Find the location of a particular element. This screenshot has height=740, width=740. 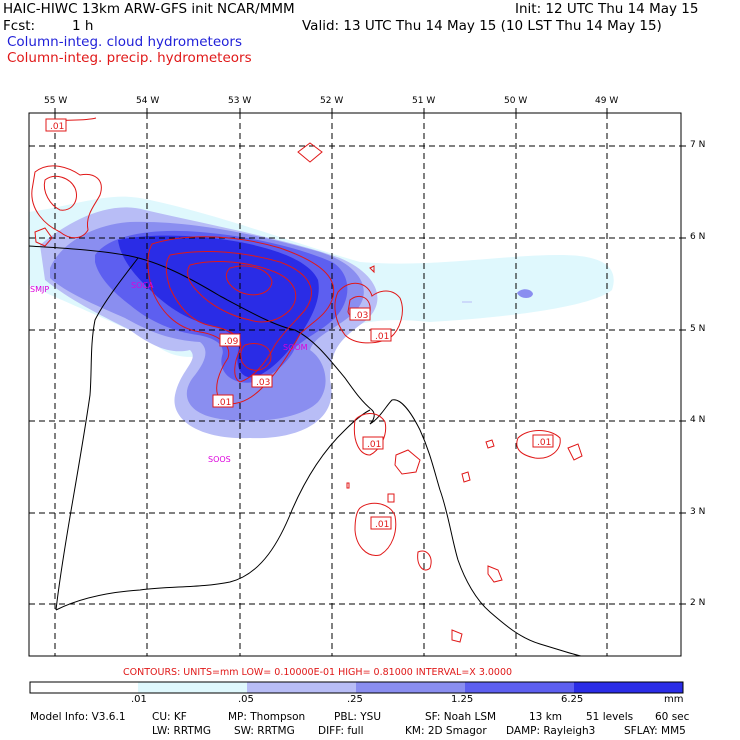

model-info-timestep: 60 sec is located at coordinates (672, 717).